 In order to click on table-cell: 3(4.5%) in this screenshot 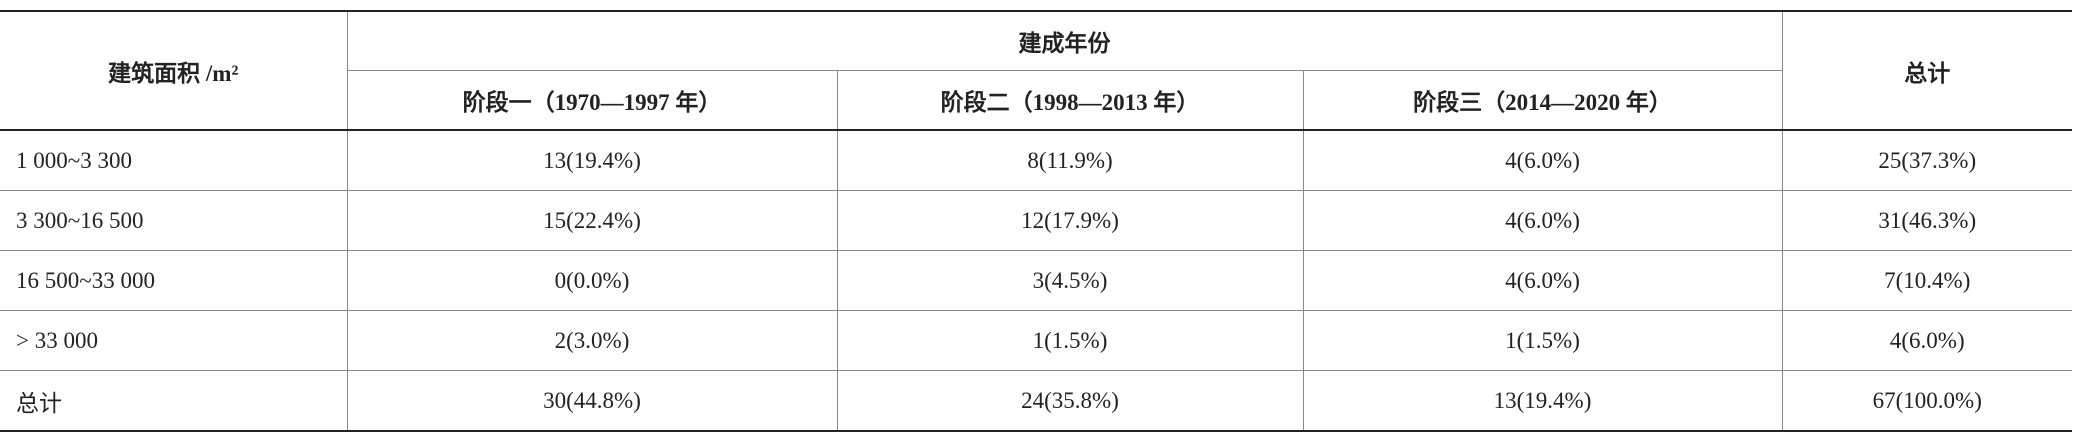, I will do `click(1070, 280)`.